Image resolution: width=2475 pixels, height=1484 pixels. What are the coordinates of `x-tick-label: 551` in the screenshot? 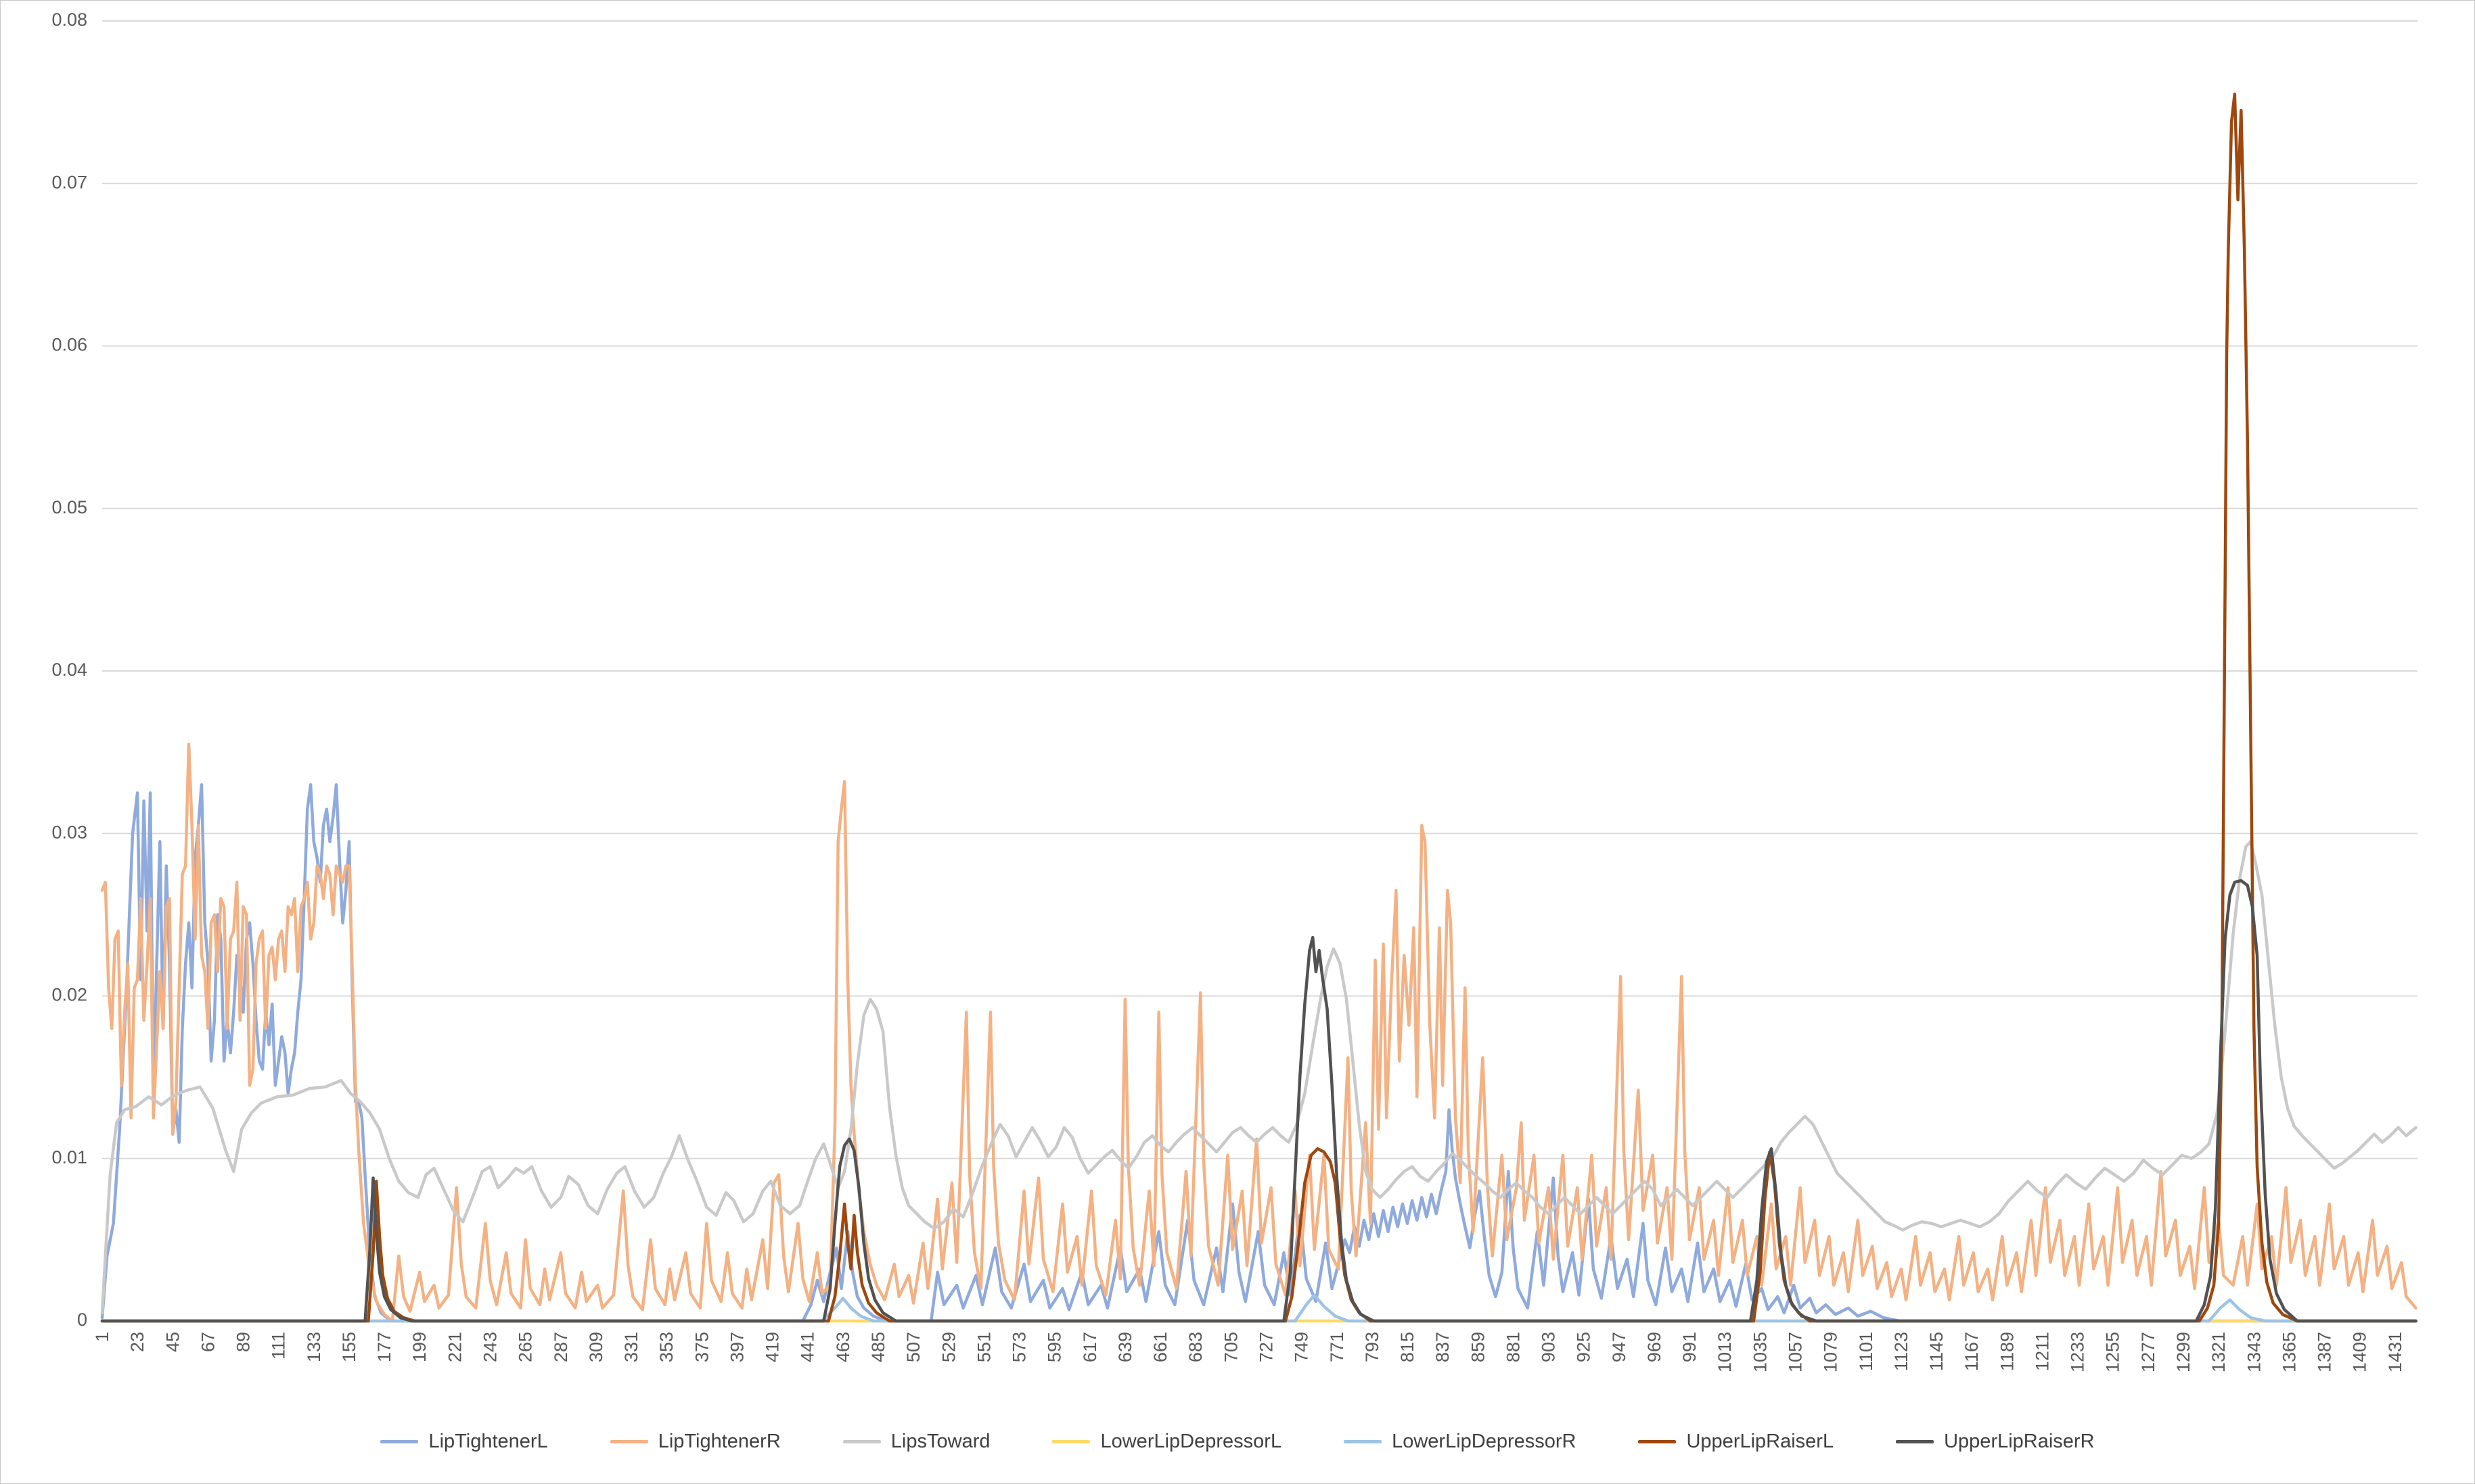 It's located at (984, 1347).